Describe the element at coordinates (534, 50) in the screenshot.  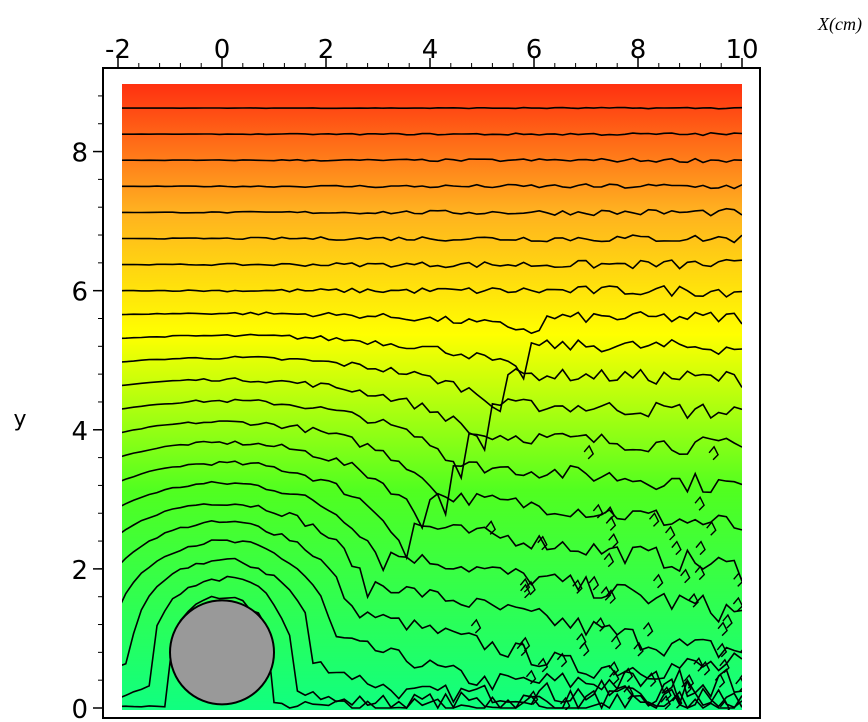
I see `x-tick-label: 6` at that location.